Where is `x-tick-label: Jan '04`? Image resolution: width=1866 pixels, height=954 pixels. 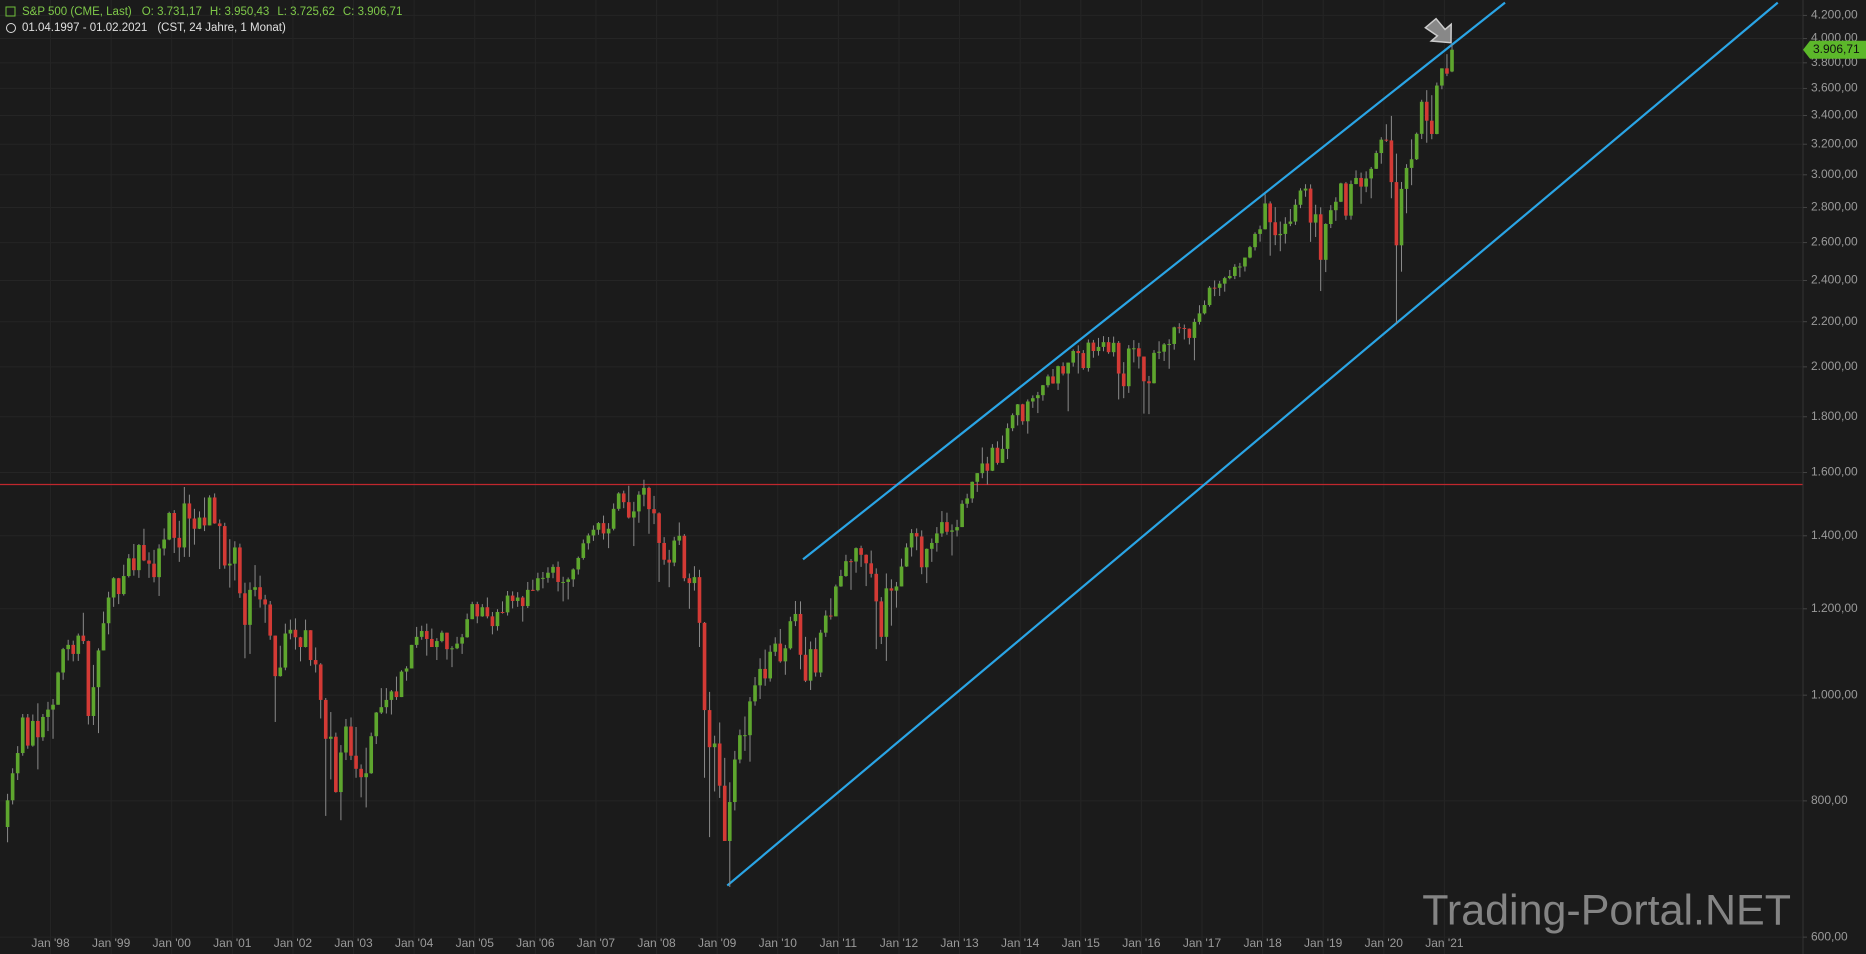
x-tick-label: Jan '04 is located at coordinates (414, 943).